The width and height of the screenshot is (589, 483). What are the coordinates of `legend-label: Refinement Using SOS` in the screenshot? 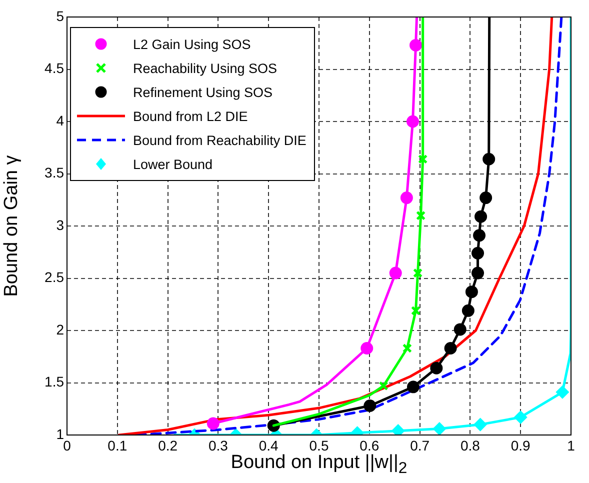 It's located at (203, 92).